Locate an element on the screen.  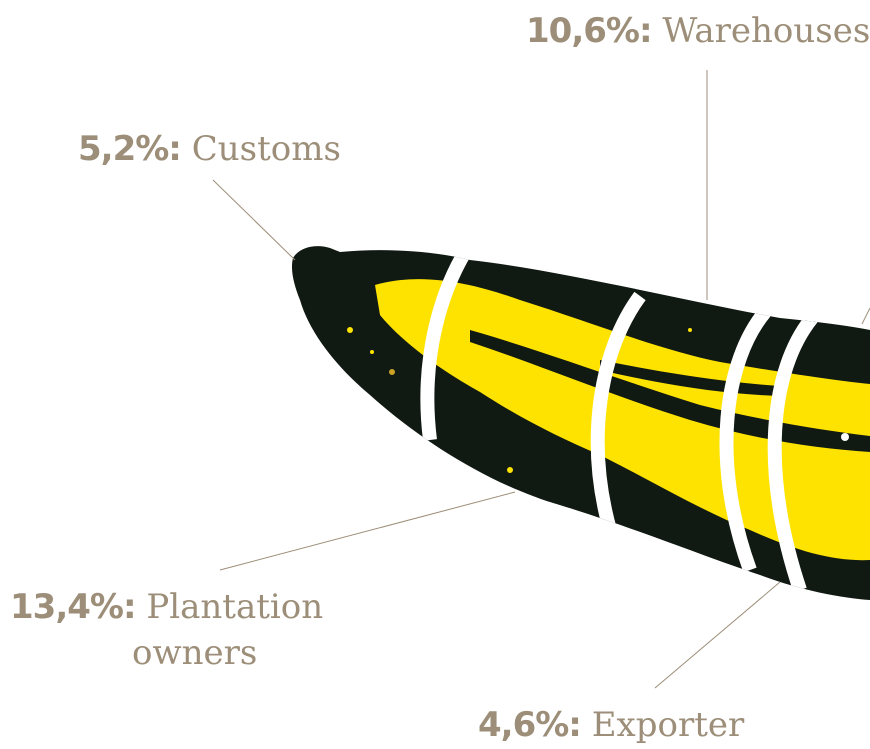
category-plantation-line1: Plantation is located at coordinates (235, 607).